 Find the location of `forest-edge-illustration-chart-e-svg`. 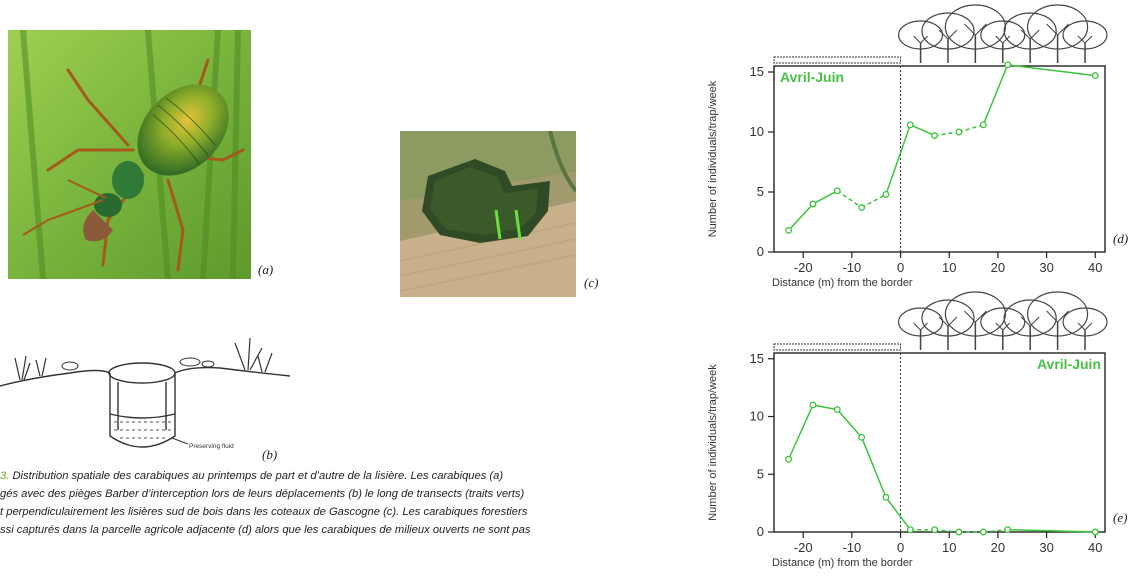

forest-edge-illustration-chart-e-svg is located at coordinates (1002, 320).